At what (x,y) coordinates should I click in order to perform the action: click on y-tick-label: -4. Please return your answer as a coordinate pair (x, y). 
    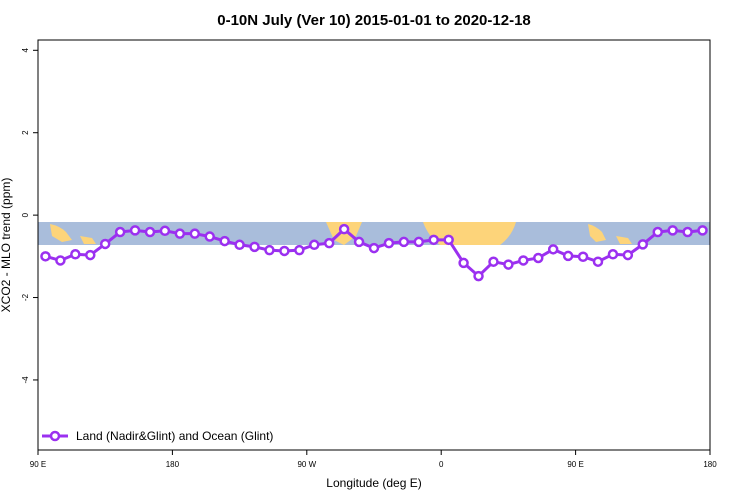
    Looking at the image, I should click on (25, 380).